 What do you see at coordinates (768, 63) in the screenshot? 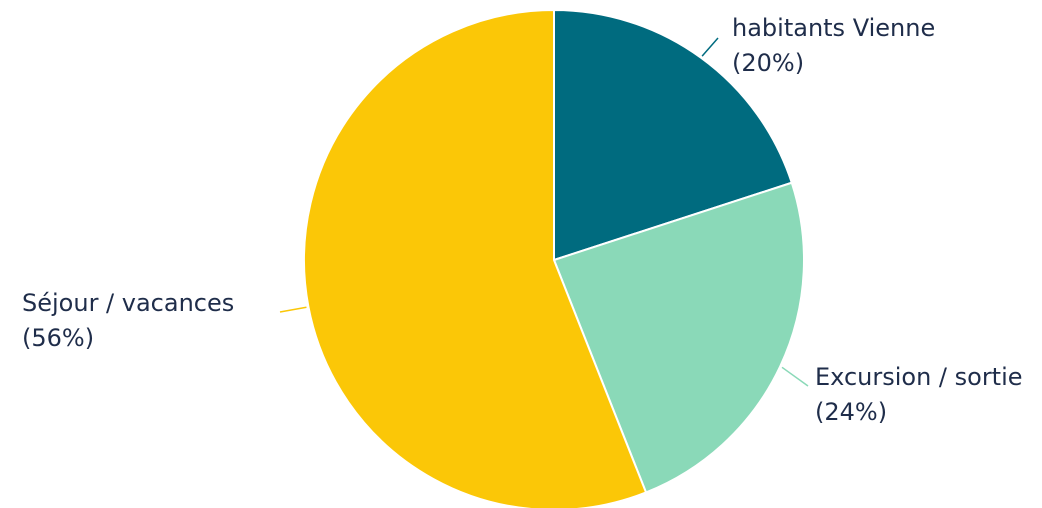
I see `slice-pct-habitants-vienne: (20%)` at bounding box center [768, 63].